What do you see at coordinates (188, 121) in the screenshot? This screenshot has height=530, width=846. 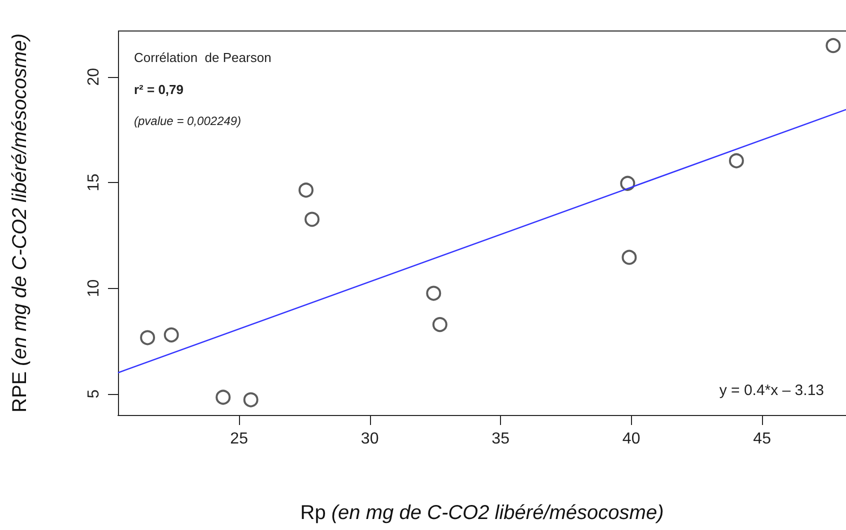 I see `annotation: (pvalue = 0,002249)` at bounding box center [188, 121].